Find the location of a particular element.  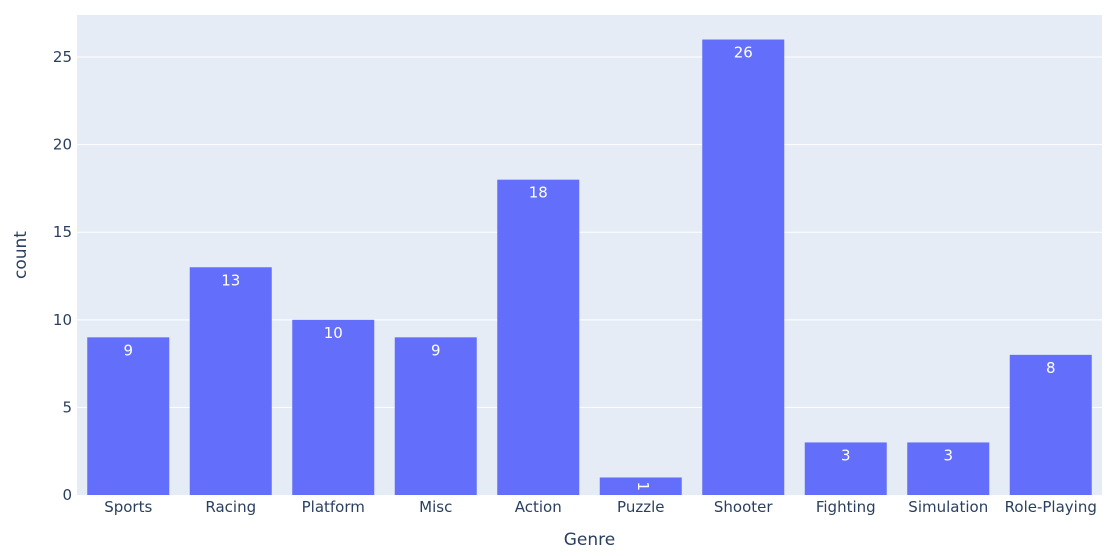

y-axis-title: count is located at coordinates (21, 255).